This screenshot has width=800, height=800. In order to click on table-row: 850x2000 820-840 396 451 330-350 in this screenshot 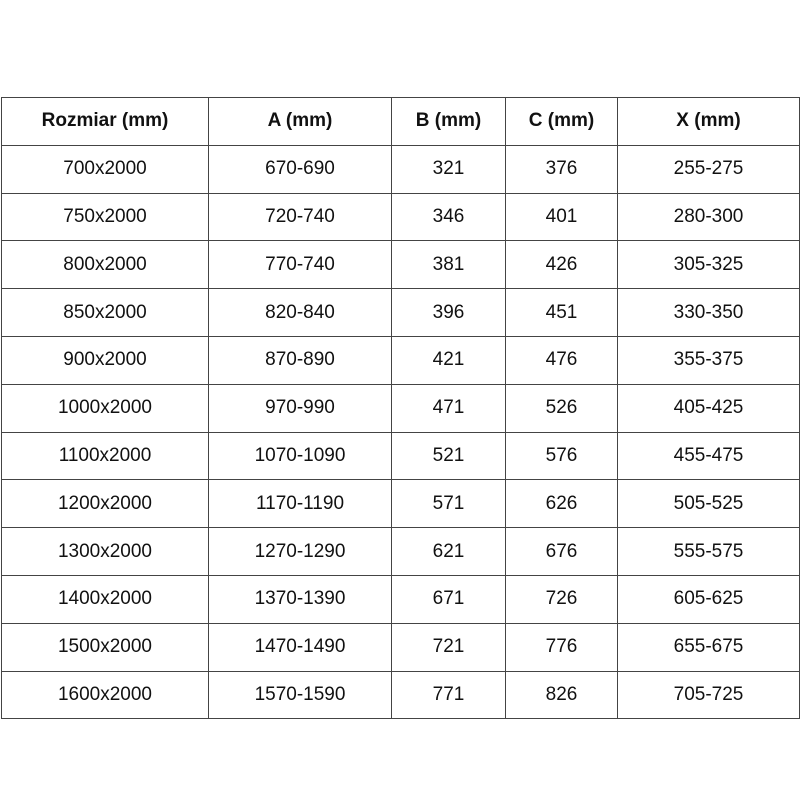, I will do `click(400, 312)`.